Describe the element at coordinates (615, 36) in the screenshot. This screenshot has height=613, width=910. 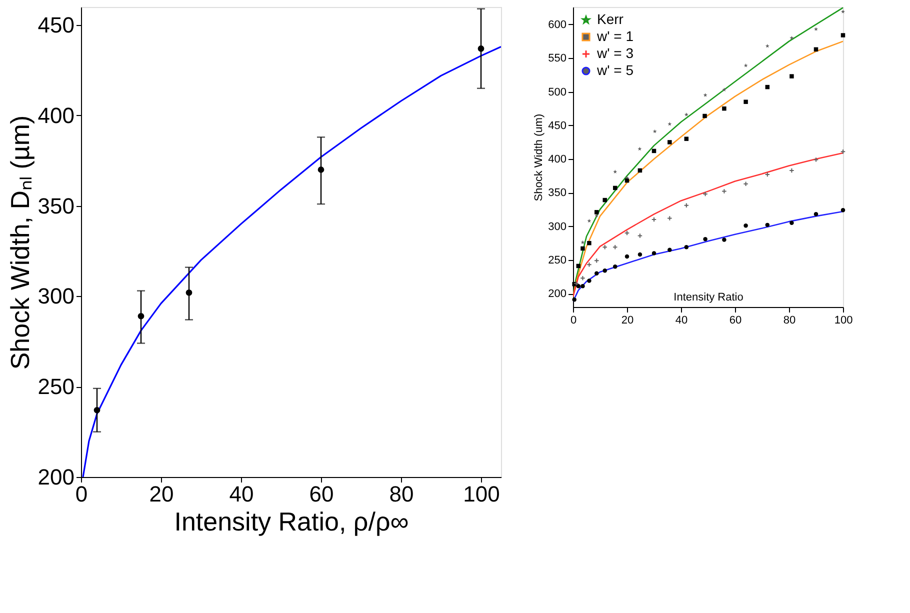
I see `legend-label: w' = 1` at that location.